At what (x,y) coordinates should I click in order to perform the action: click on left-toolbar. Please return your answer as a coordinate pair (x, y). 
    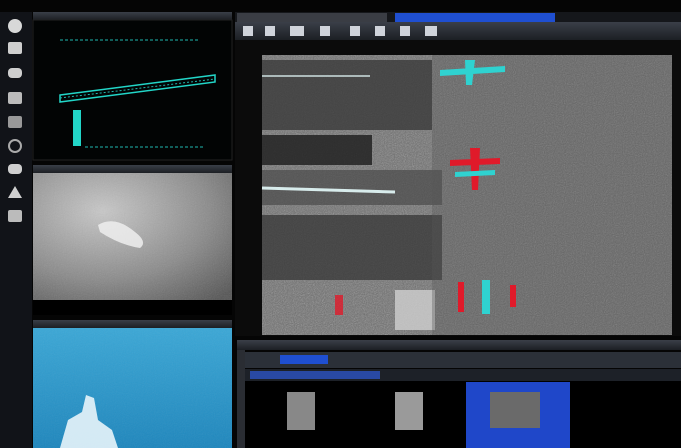
    Looking at the image, I should click on (16, 230).